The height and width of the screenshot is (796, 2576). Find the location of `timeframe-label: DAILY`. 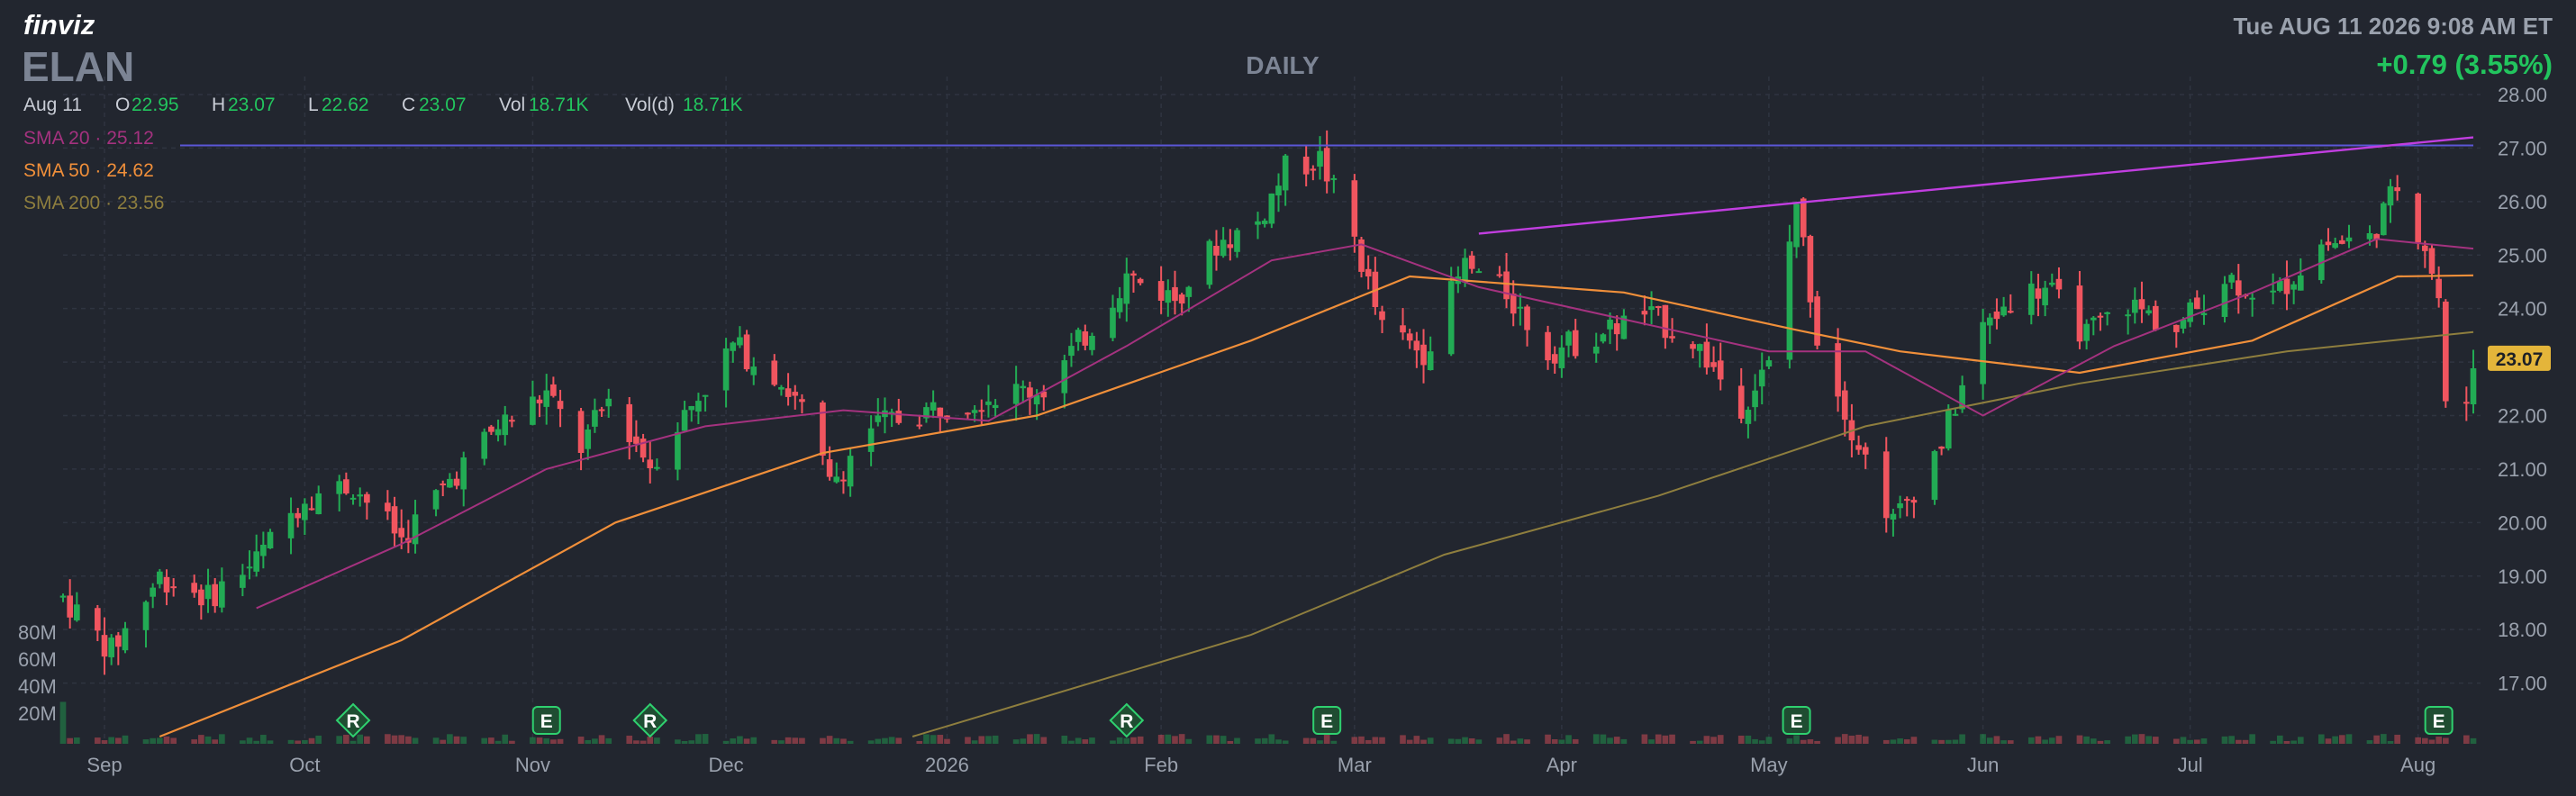

timeframe-label: DAILY is located at coordinates (1283, 65).